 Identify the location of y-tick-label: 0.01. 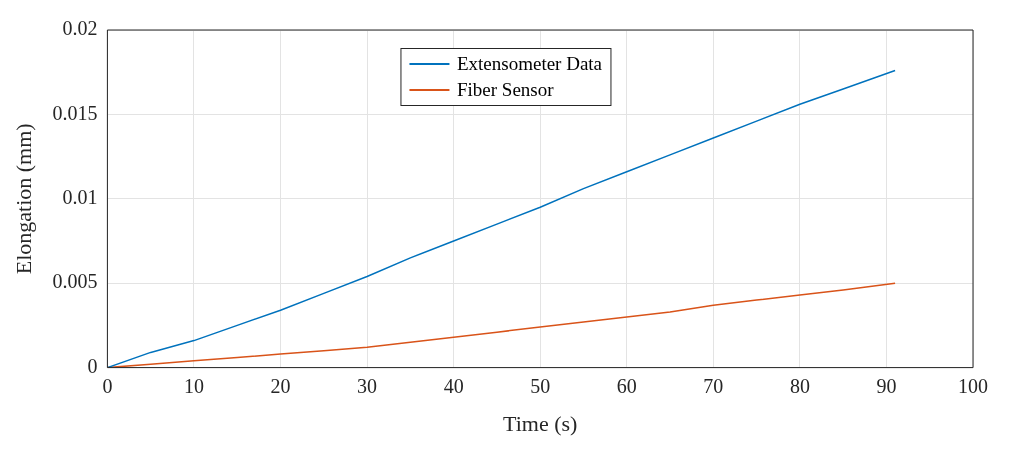
(80, 197).